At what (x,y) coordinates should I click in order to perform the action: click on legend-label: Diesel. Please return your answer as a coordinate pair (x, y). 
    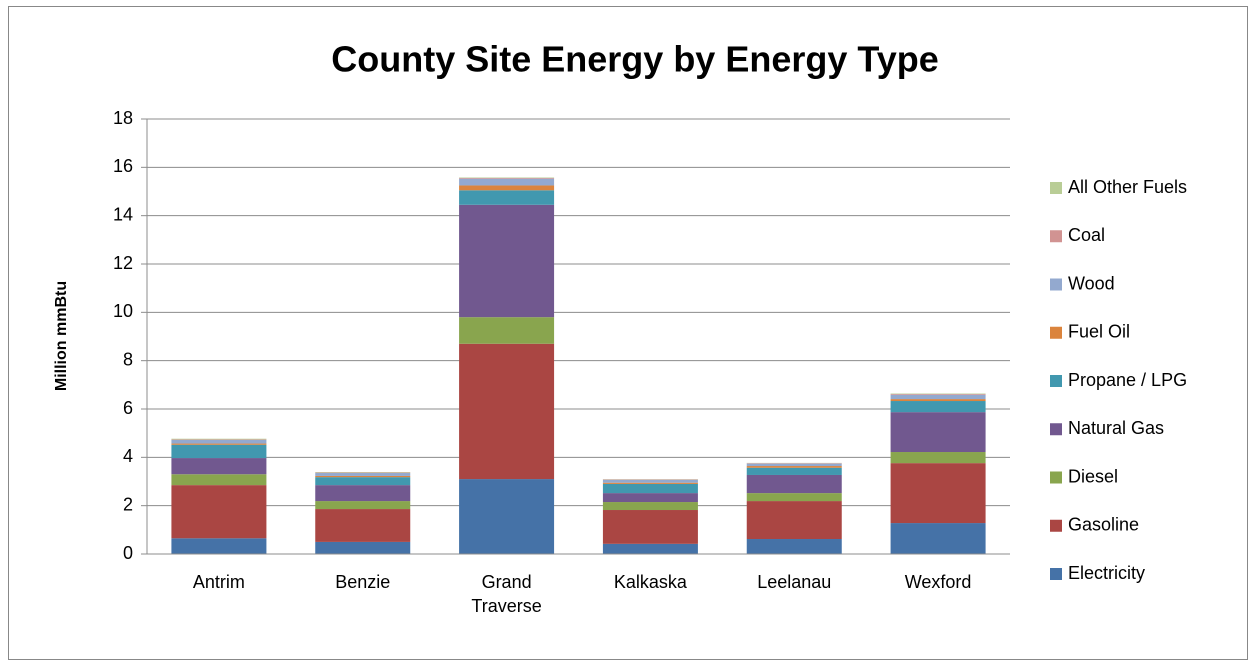
    Looking at the image, I should click on (1093, 476).